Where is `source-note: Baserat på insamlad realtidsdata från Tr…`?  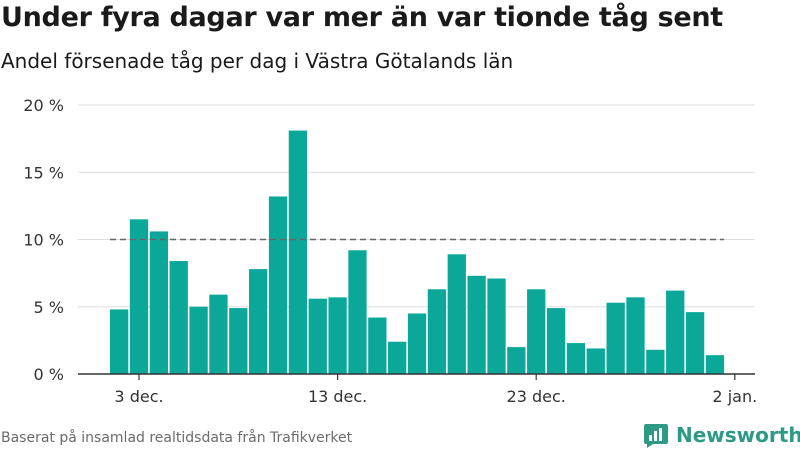
source-note: Baserat på insamlad realtidsdata från Tr… is located at coordinates (177, 438).